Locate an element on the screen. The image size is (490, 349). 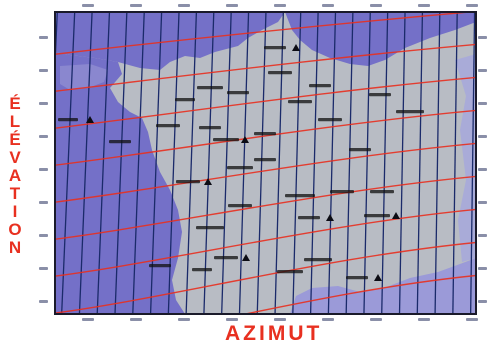
y-axis-title-letter: O is located at coordinates (16, 229).